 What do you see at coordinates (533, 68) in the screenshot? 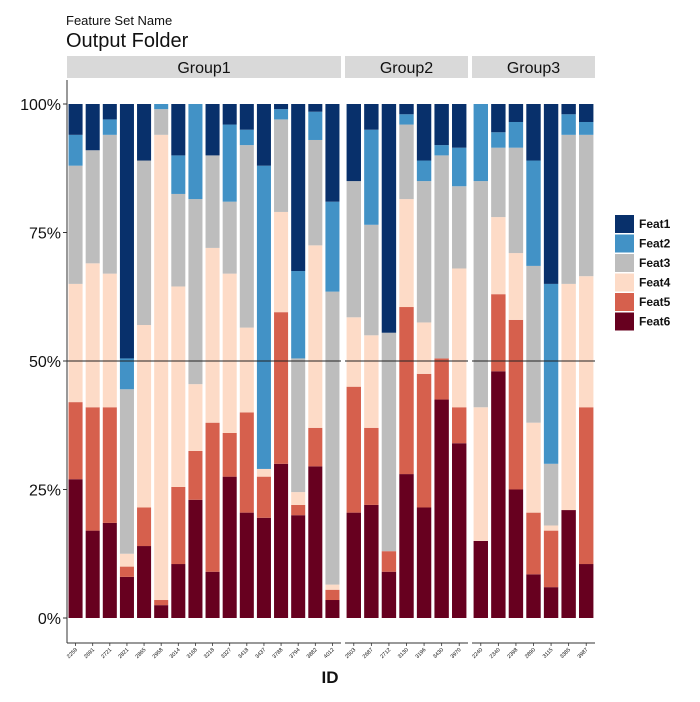
I see `facet-strip-label: Group3` at bounding box center [533, 68].